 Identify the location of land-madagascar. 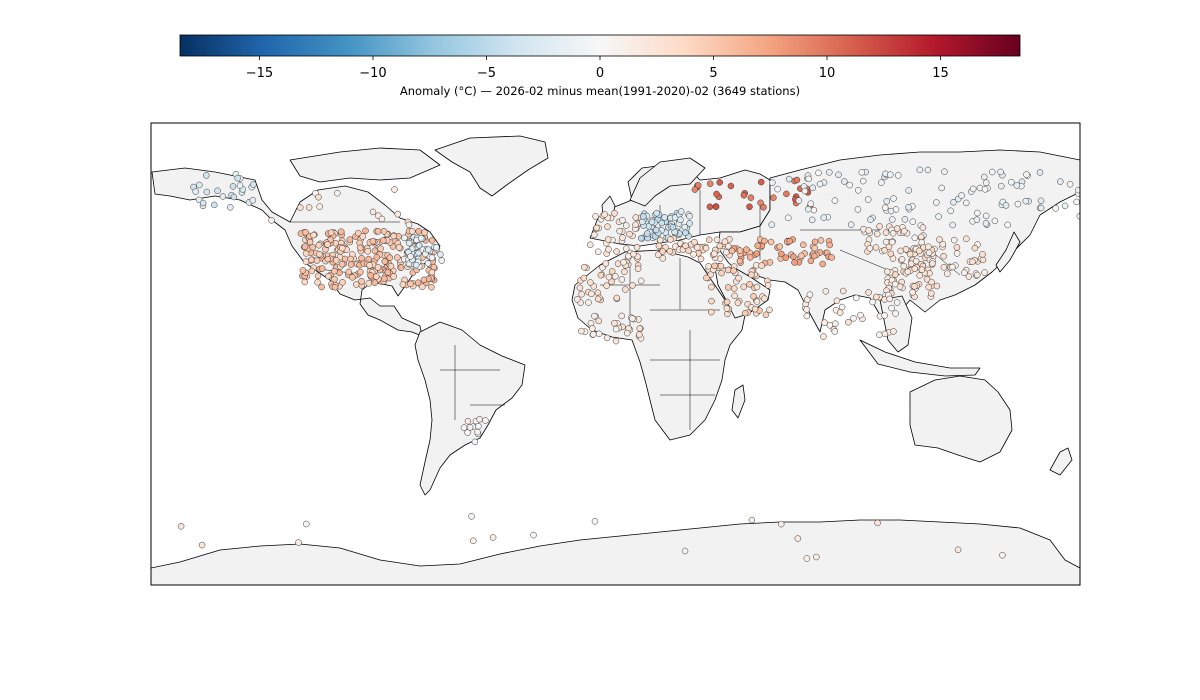
(738, 401).